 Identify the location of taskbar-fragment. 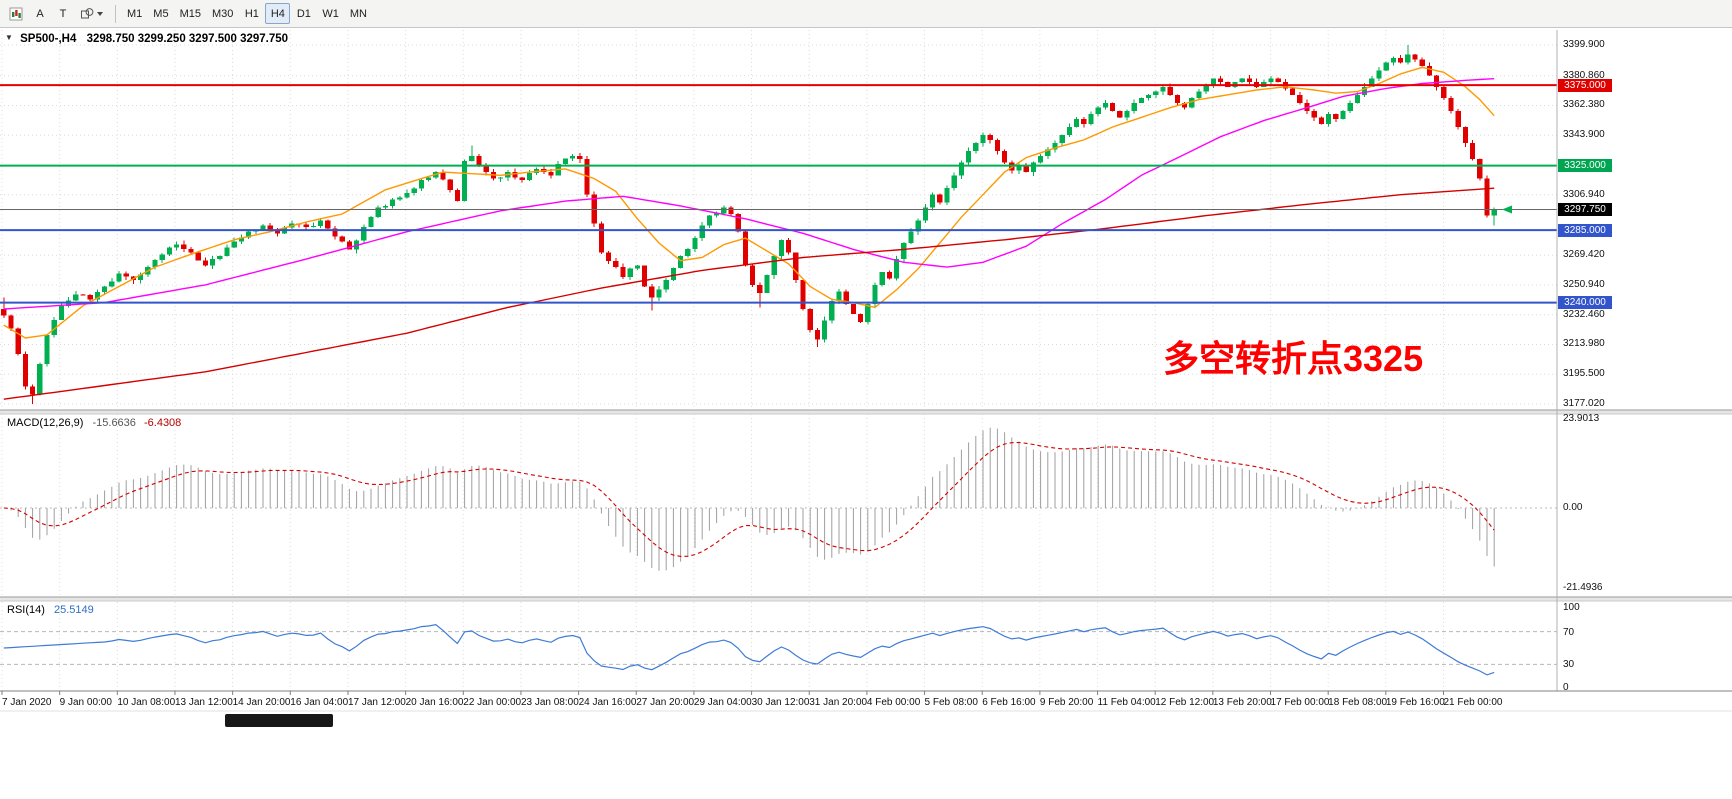
(279, 720).